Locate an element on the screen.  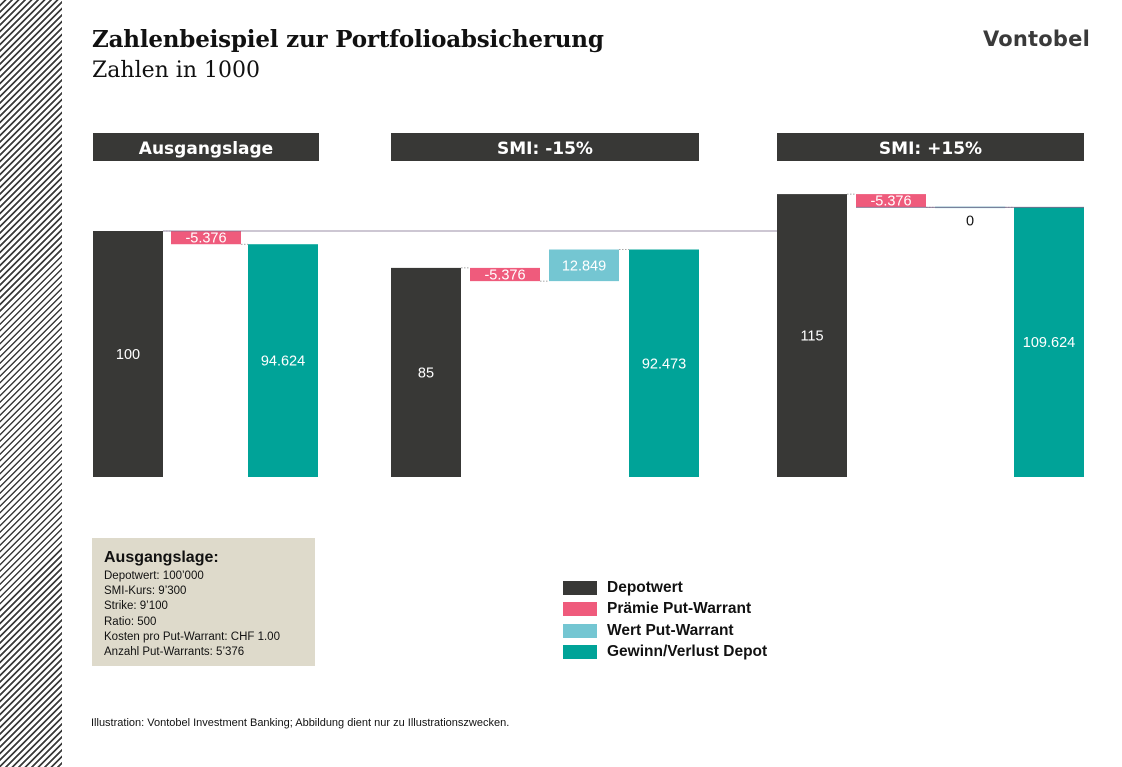
legend-label-depotwert: Depotwert is located at coordinates (645, 587).